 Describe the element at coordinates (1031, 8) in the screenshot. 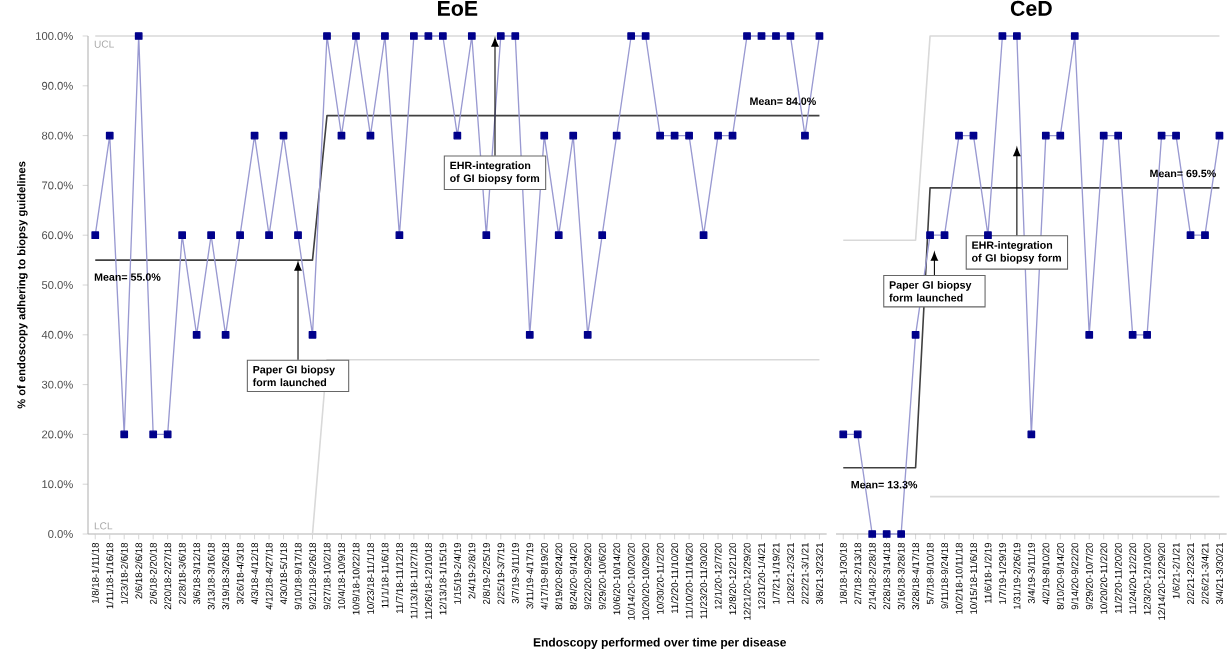

I see `chart-title: CeD` at that location.